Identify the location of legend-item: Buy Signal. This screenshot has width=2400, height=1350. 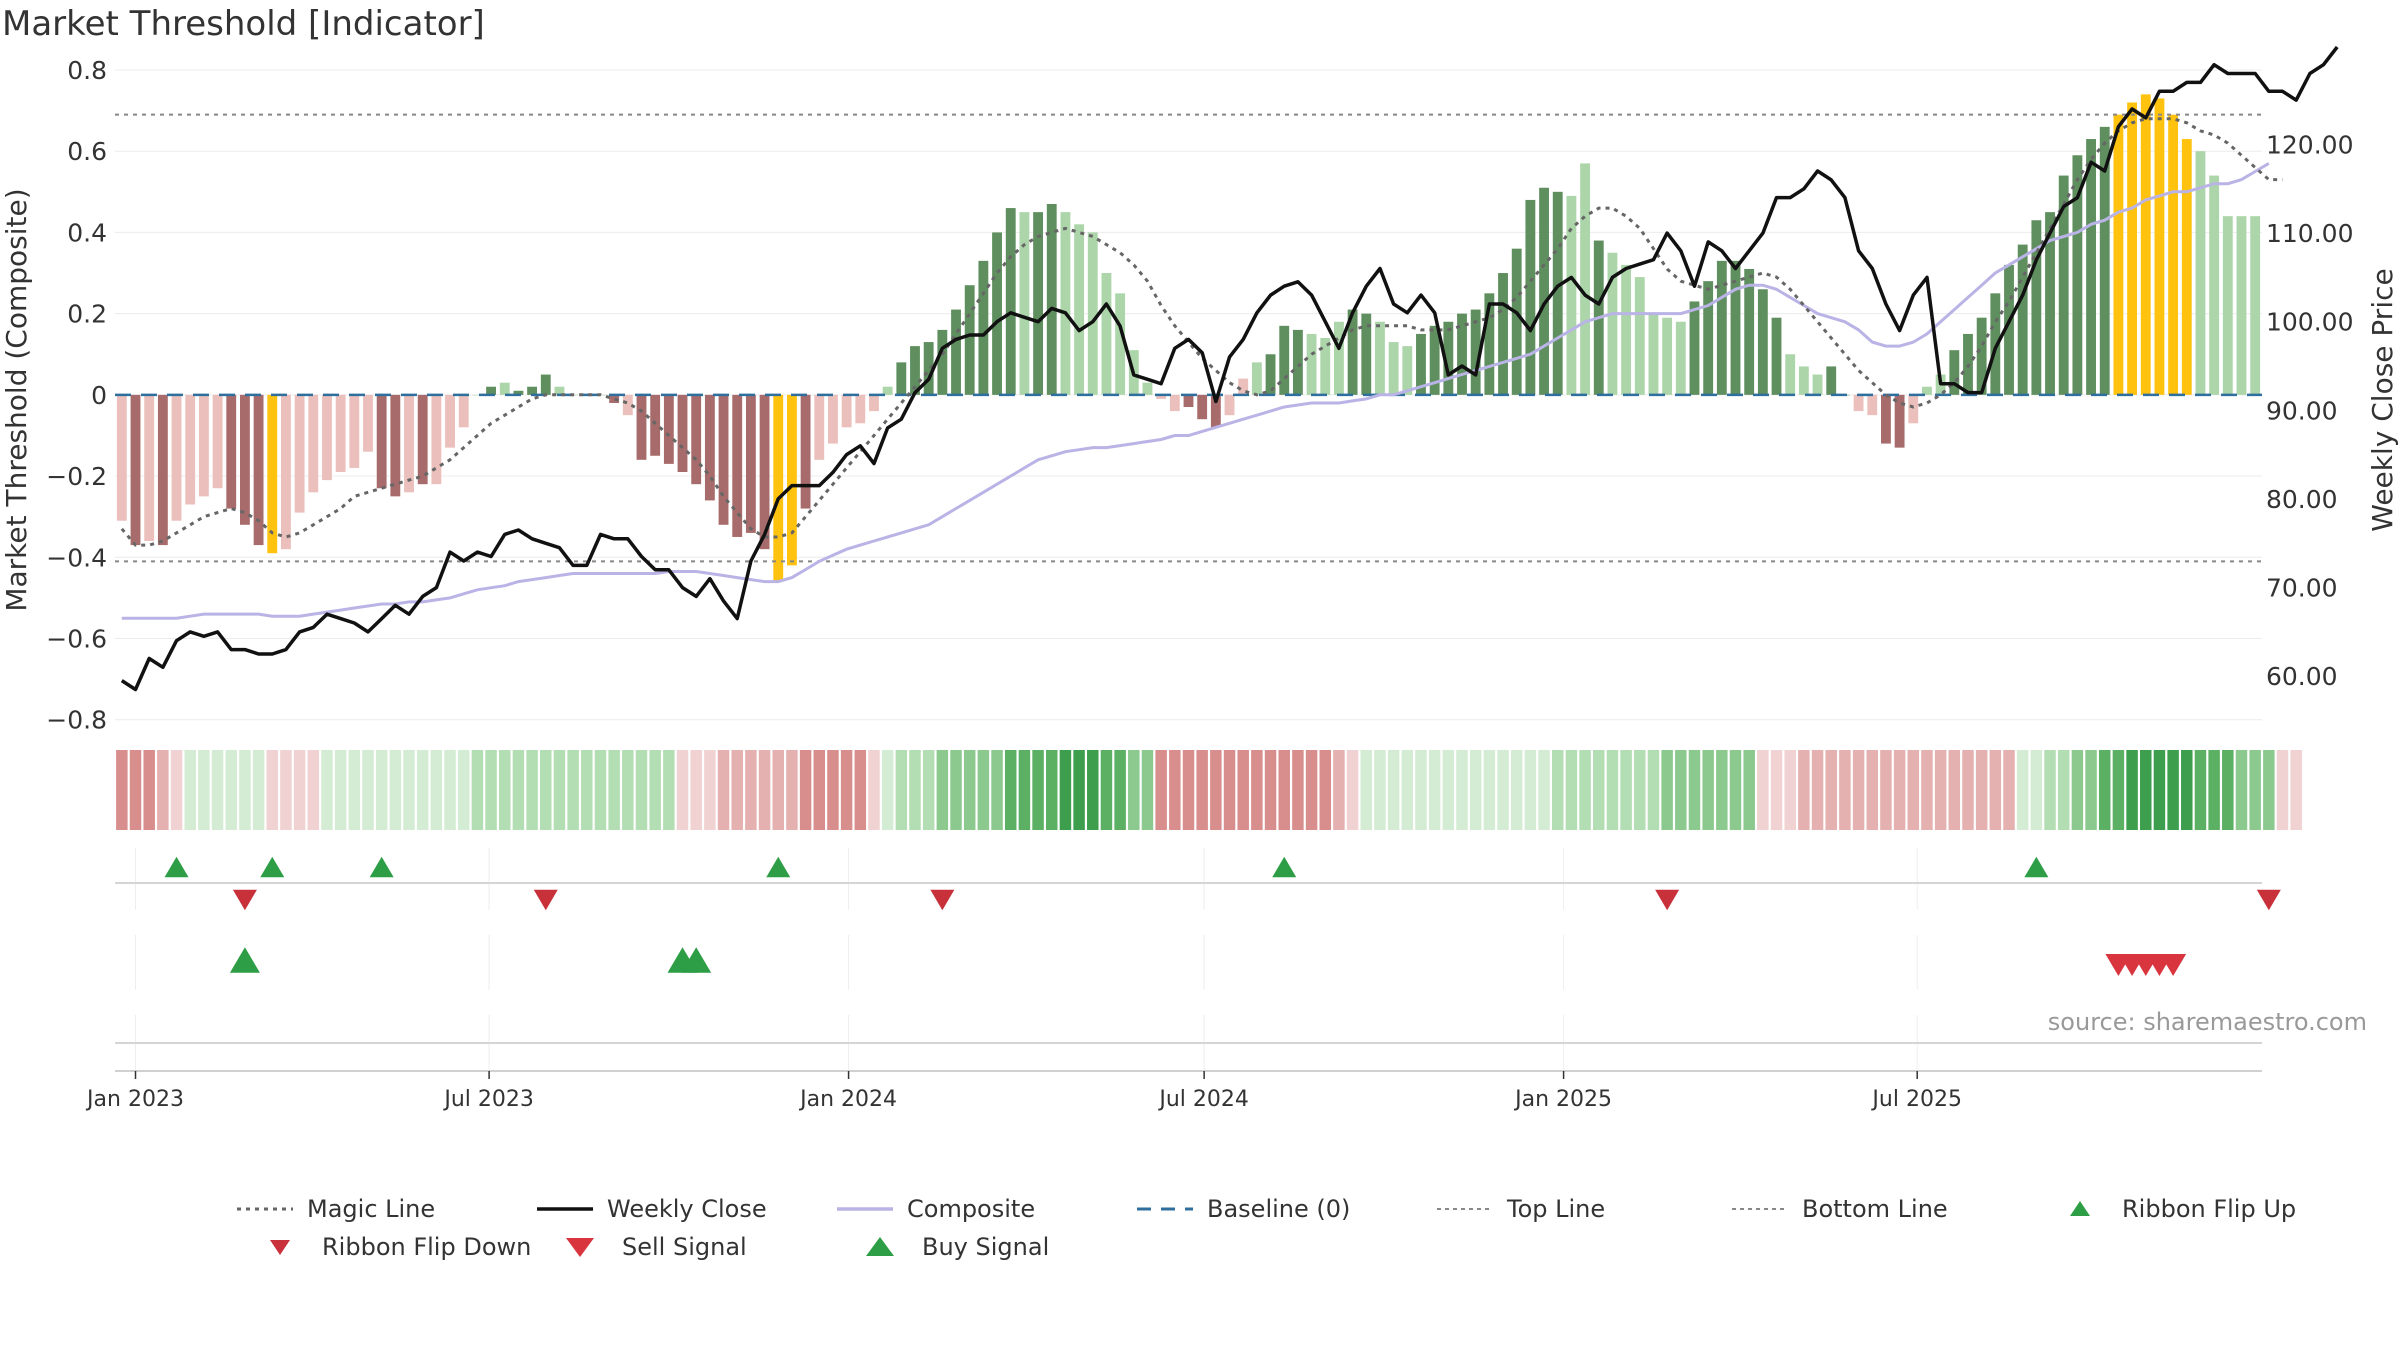
(949, 1247).